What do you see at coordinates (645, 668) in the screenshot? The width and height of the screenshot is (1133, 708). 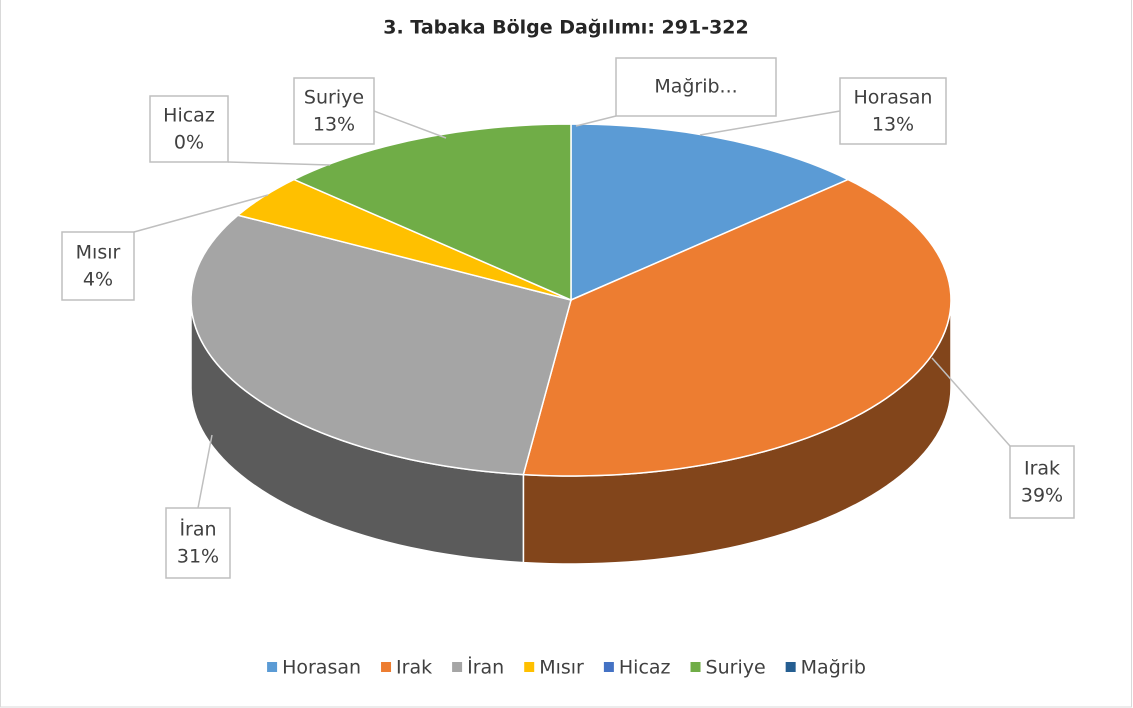 I see `legend-label: Hicaz` at bounding box center [645, 668].